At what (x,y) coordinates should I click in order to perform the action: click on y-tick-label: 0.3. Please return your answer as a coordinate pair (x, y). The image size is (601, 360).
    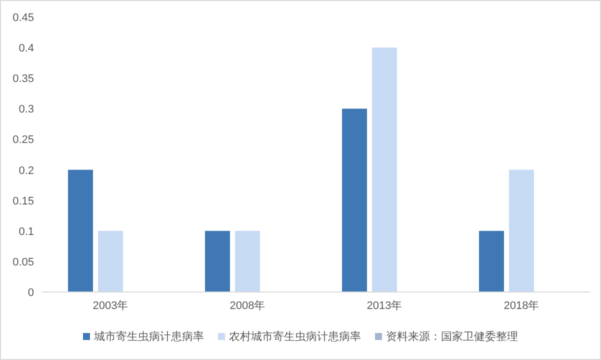
    Looking at the image, I should click on (26, 110).